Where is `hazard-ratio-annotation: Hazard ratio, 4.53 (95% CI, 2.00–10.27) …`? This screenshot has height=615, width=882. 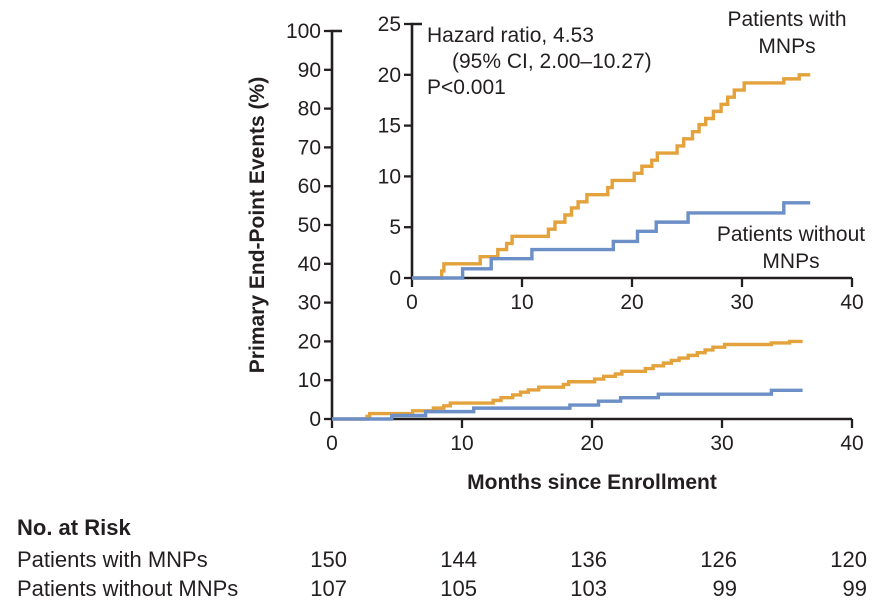 hazard-ratio-annotation: Hazard ratio, 4.53 (95% CI, 2.00–10.27) … is located at coordinates (539, 62).